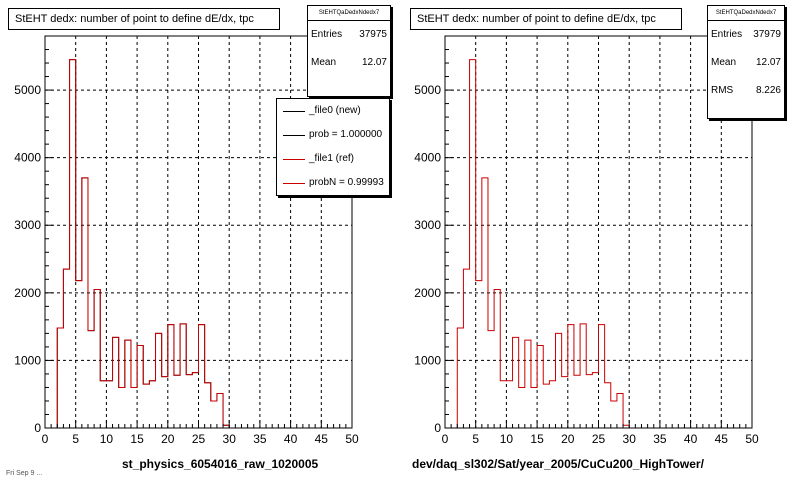 Image resolution: width=800 pixels, height=480 pixels. What do you see at coordinates (507, 439) in the screenshot?
I see `right-xtick-label-10: 10` at bounding box center [507, 439].